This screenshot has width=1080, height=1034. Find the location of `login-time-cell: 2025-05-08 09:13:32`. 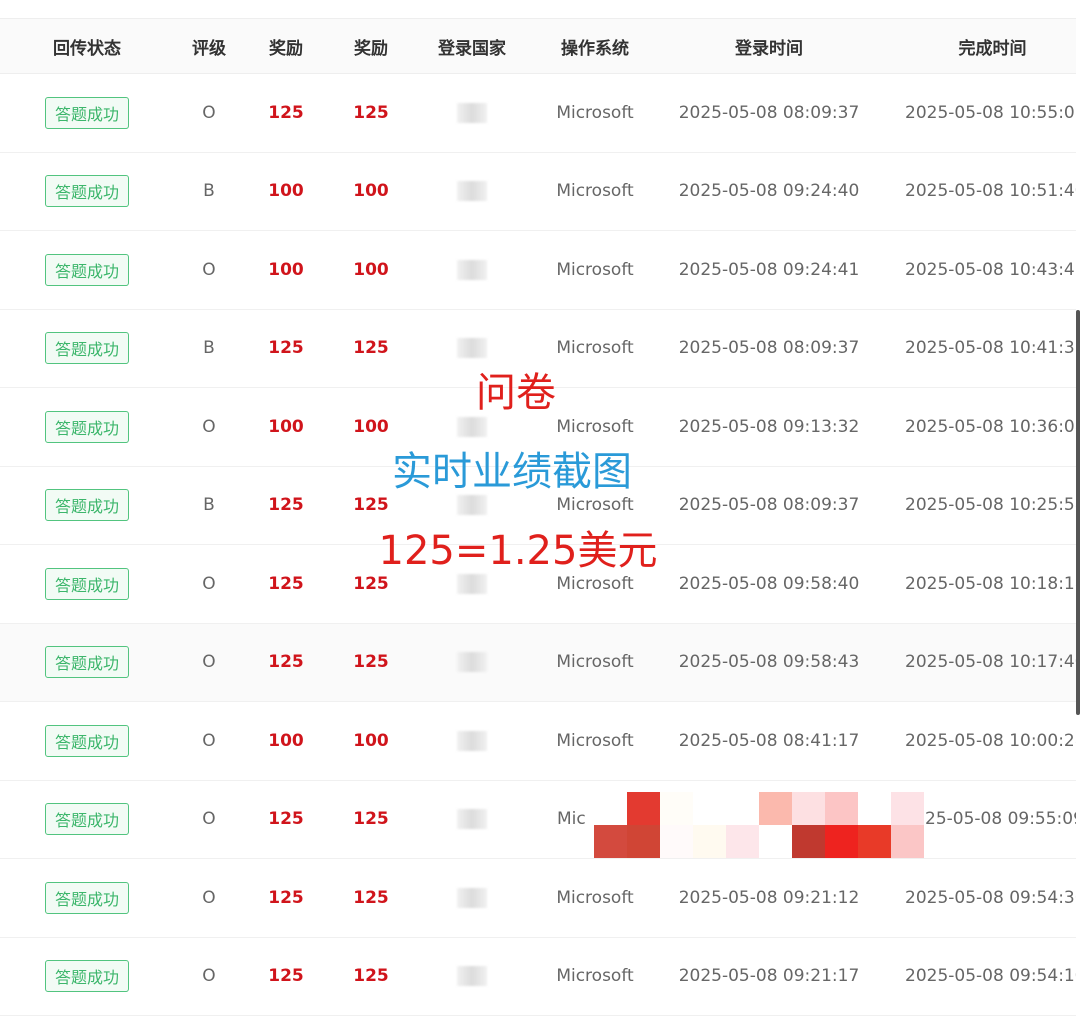

login-time-cell: 2025-05-08 09:13:32 is located at coordinates (769, 426).